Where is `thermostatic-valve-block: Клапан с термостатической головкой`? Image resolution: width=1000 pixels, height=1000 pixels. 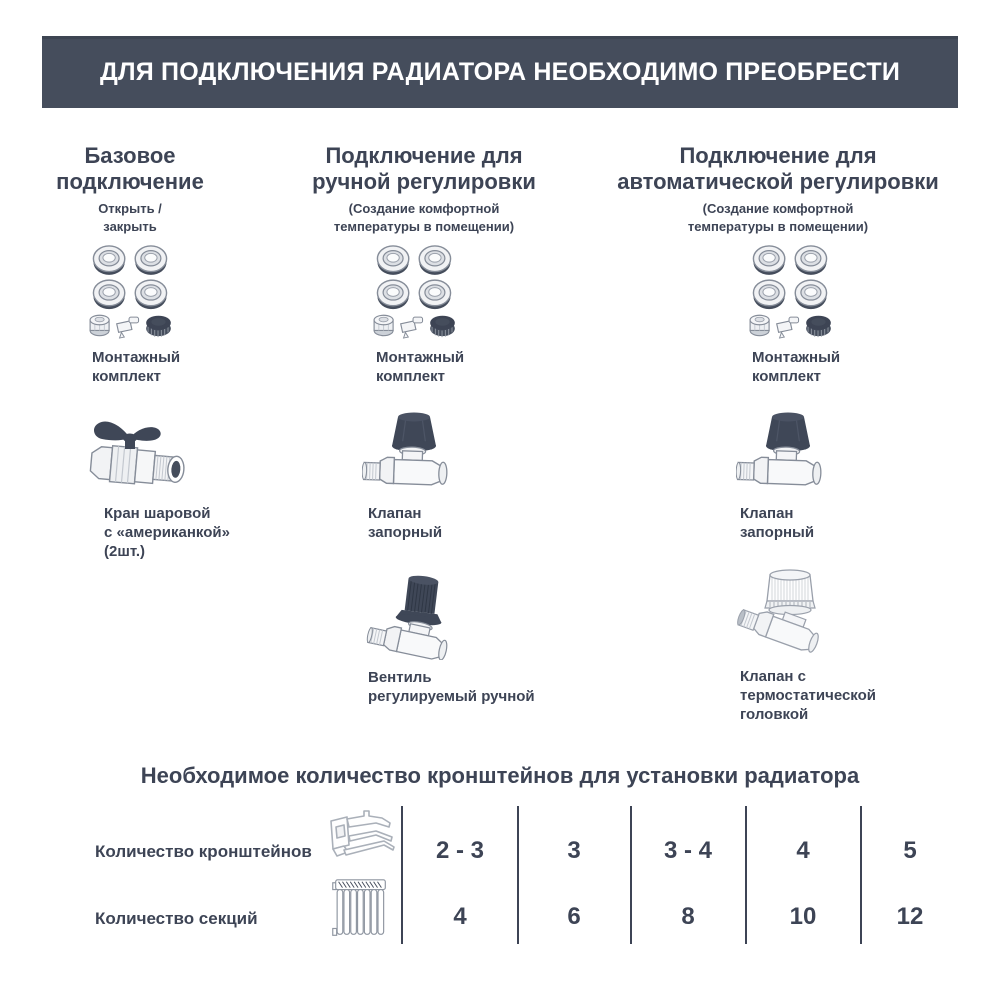
thermostatic-valve-block: Клапан с термостатической головкой is located at coordinates (834, 643).